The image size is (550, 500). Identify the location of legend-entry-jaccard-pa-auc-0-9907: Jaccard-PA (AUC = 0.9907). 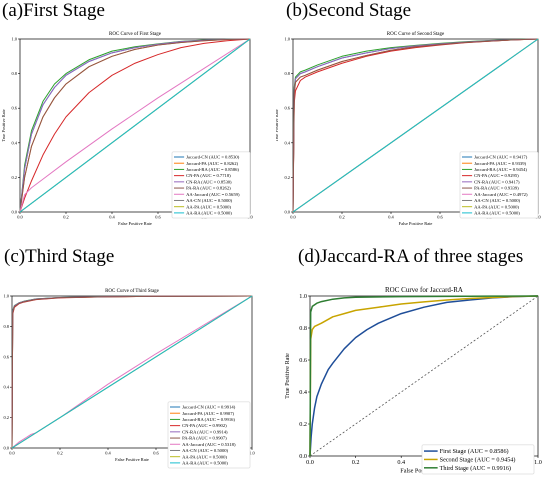
(208, 413).